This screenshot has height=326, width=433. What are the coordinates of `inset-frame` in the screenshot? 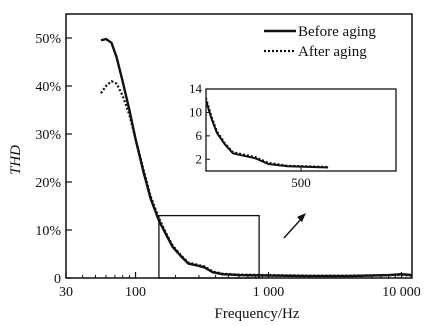 It's located at (301, 130).